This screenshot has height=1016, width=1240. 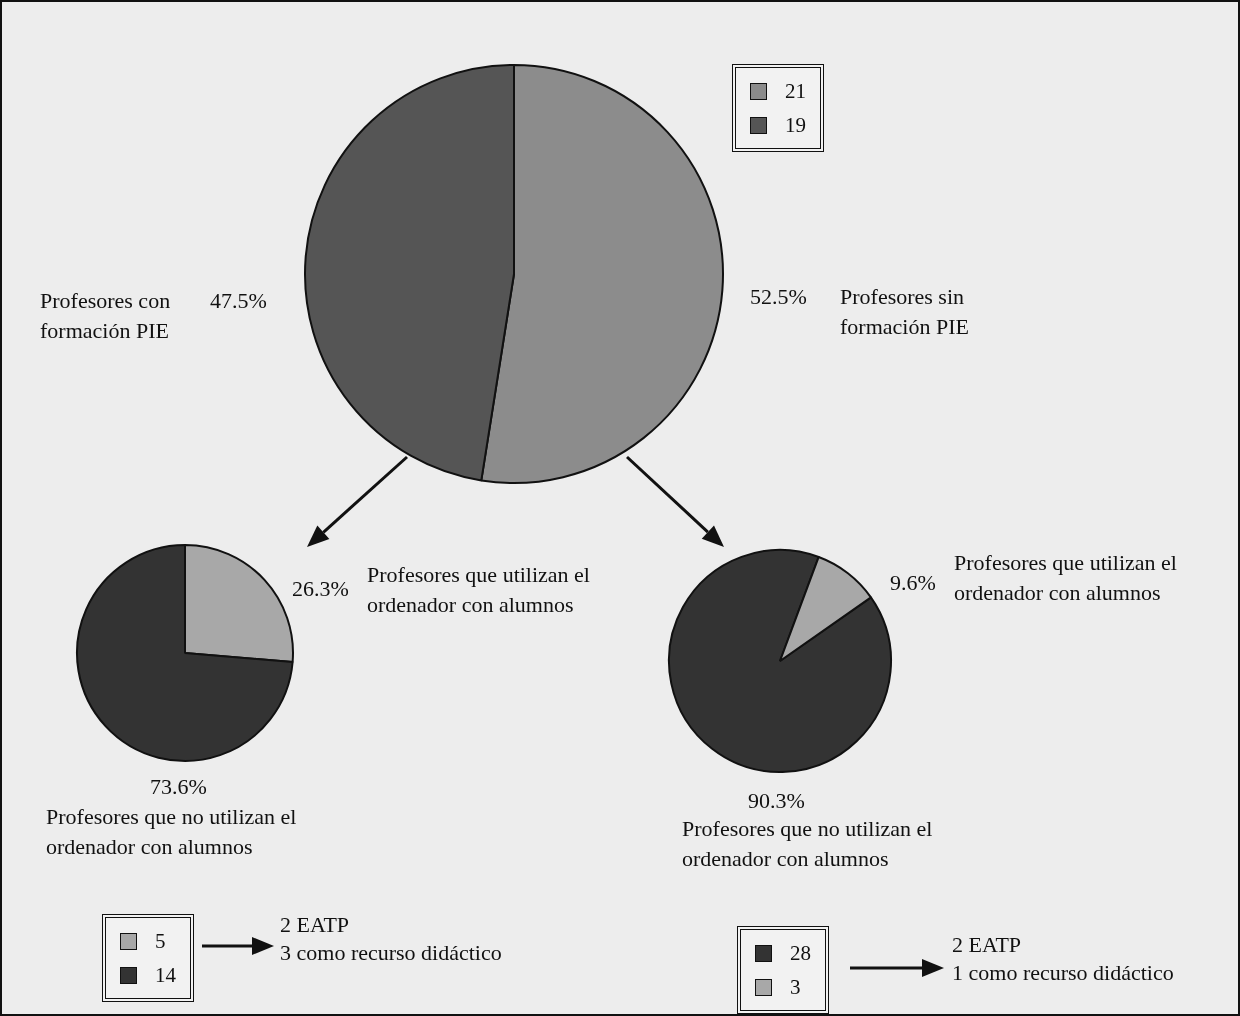 I want to click on data-label: 9.6%, so click(x=913, y=583).